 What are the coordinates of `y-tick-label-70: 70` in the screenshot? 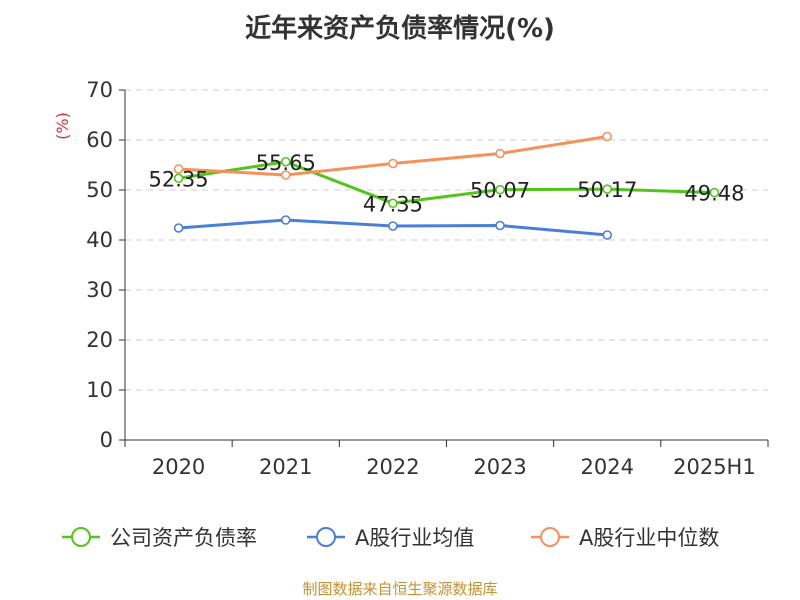 It's located at (99, 90).